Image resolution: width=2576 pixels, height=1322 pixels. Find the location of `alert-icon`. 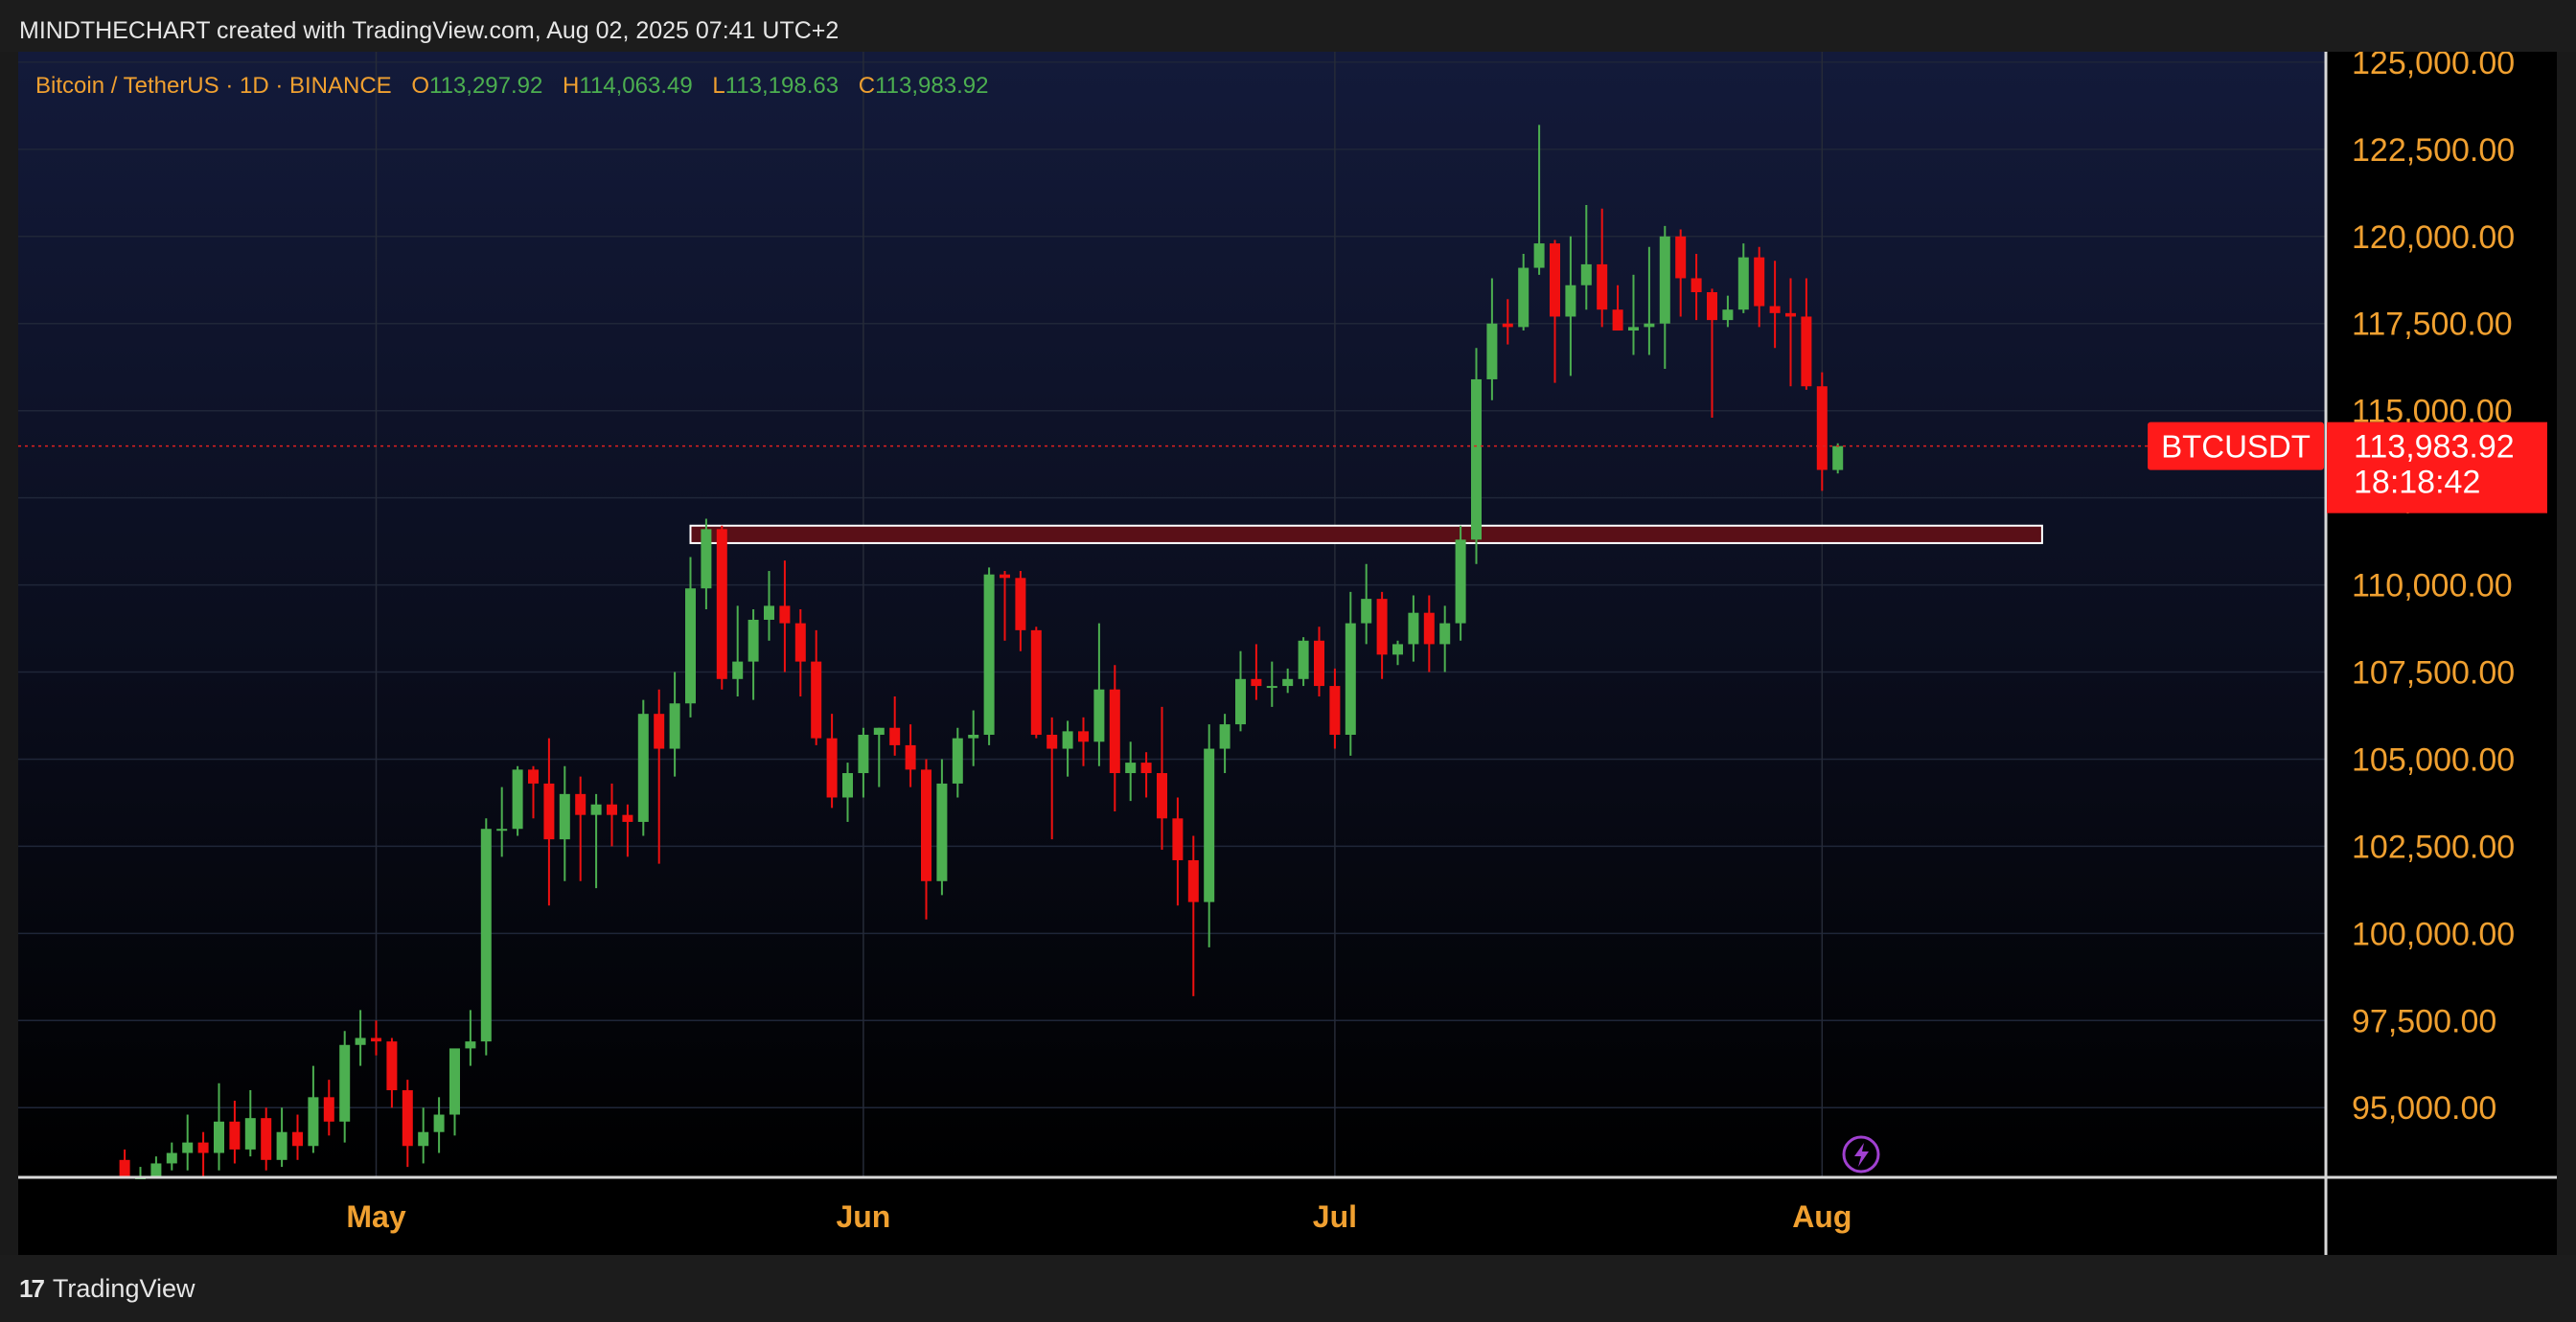

alert-icon is located at coordinates (1861, 1154).